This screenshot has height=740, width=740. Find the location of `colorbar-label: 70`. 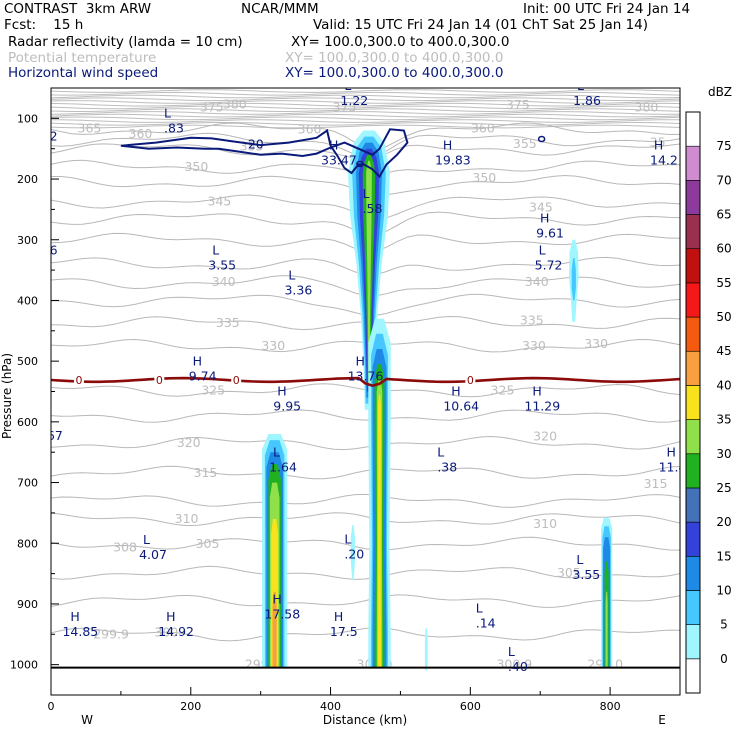

colorbar-label: 70 is located at coordinates (723, 180).